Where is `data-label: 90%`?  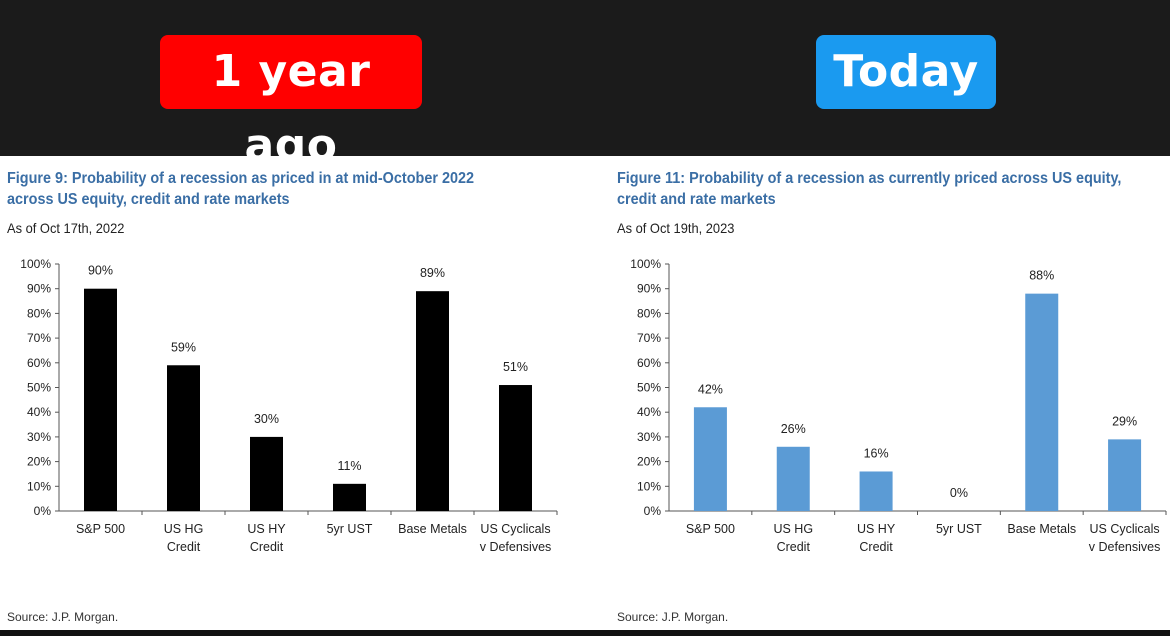 data-label: 90% is located at coordinates (100, 271).